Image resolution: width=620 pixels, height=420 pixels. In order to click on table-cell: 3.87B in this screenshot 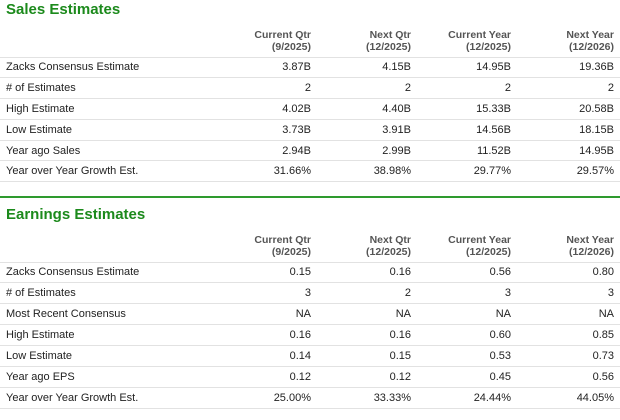, I will do `click(263, 68)`.